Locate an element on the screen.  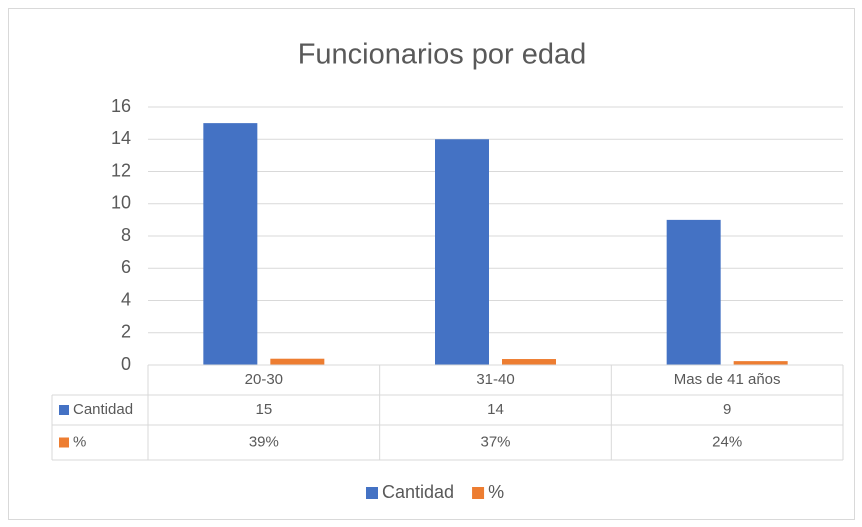
y-tick-label: 16 is located at coordinates (121, 106).